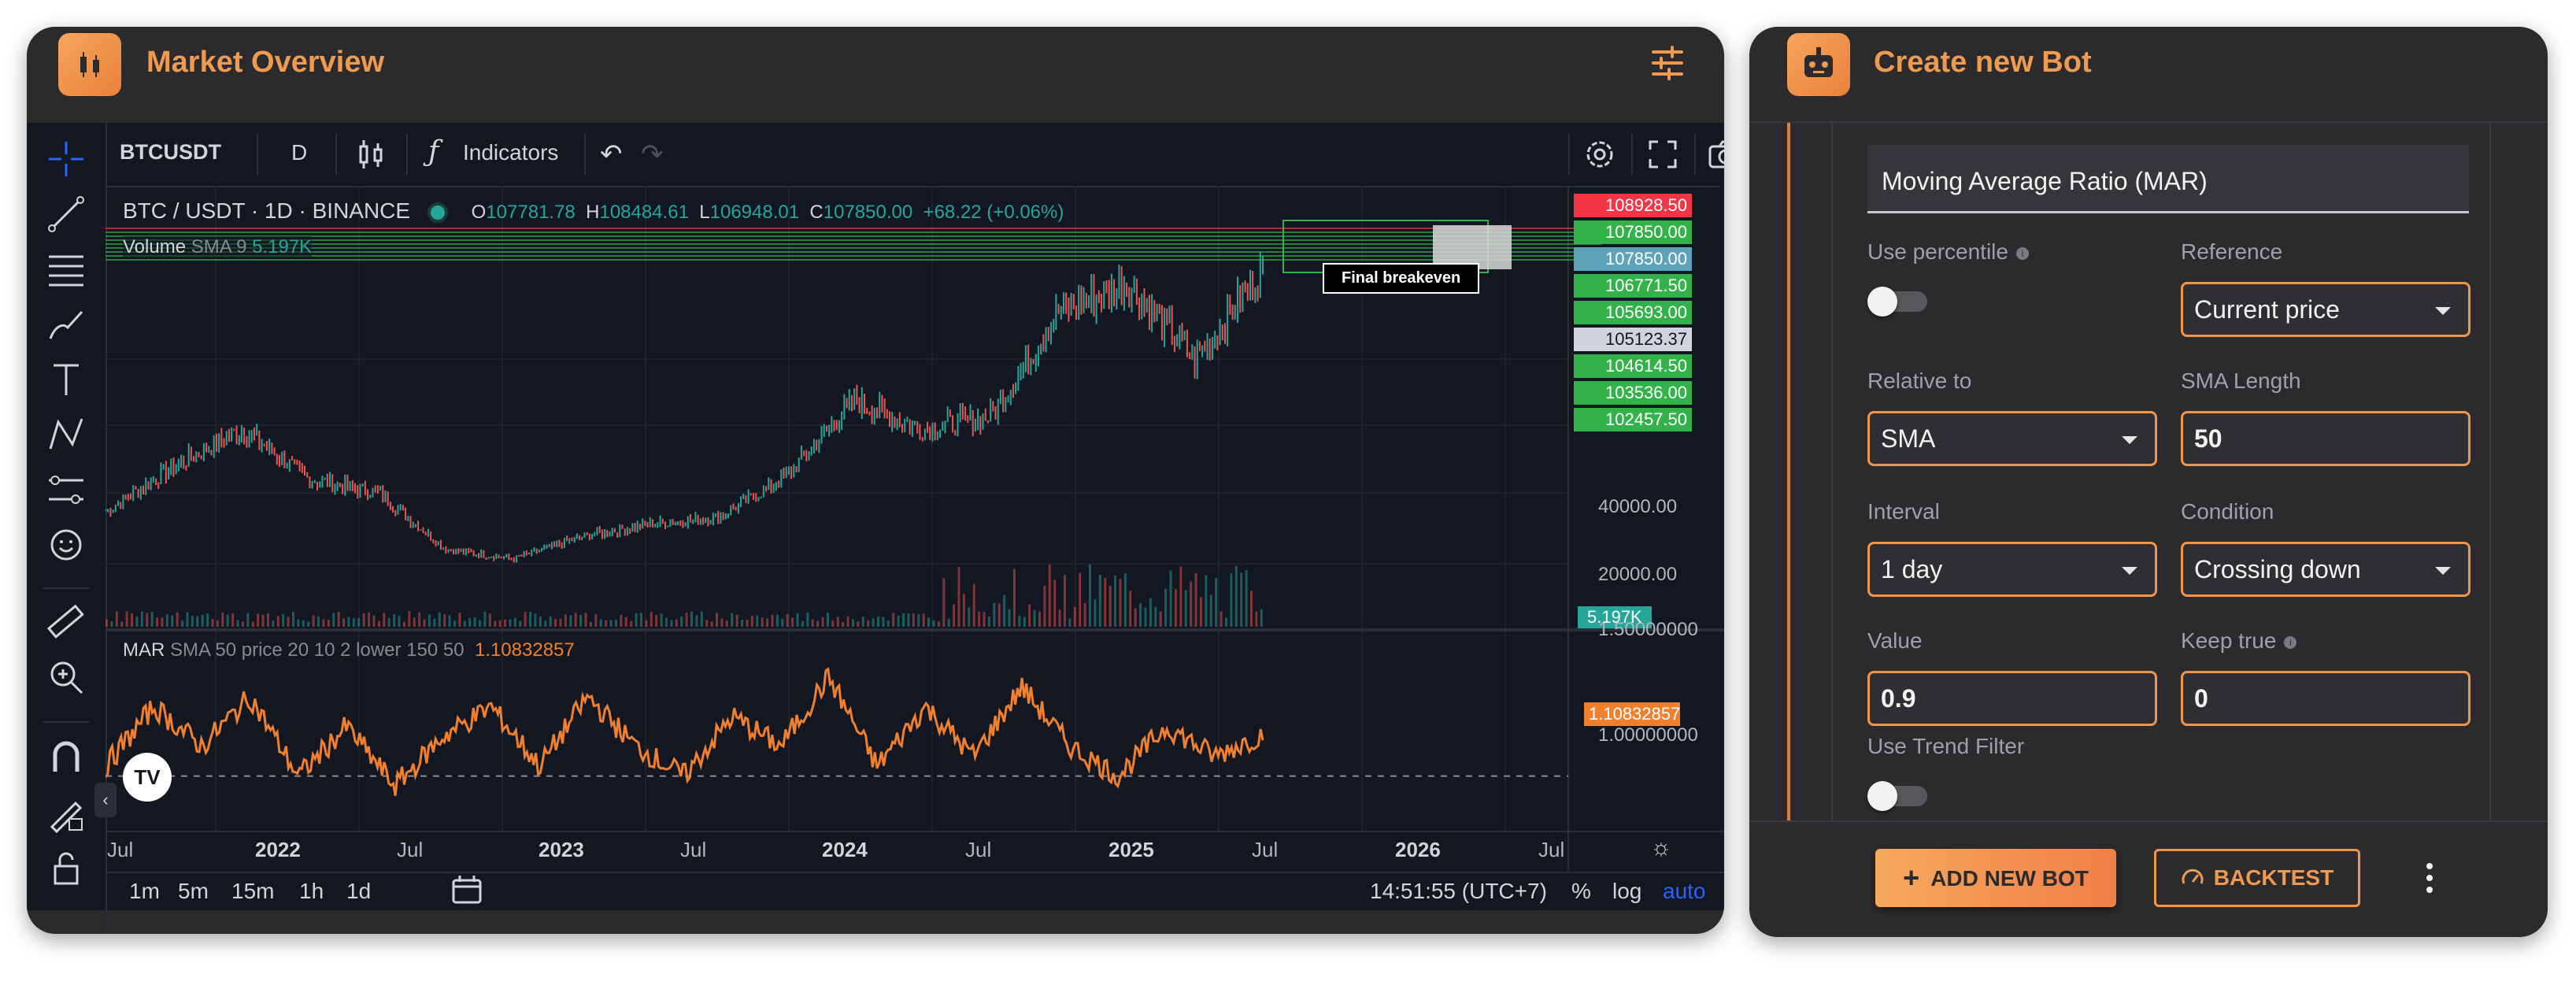 Image resolution: width=2576 pixels, height=1000 pixels. I want to click on open-value: 107781.78, so click(531, 212).